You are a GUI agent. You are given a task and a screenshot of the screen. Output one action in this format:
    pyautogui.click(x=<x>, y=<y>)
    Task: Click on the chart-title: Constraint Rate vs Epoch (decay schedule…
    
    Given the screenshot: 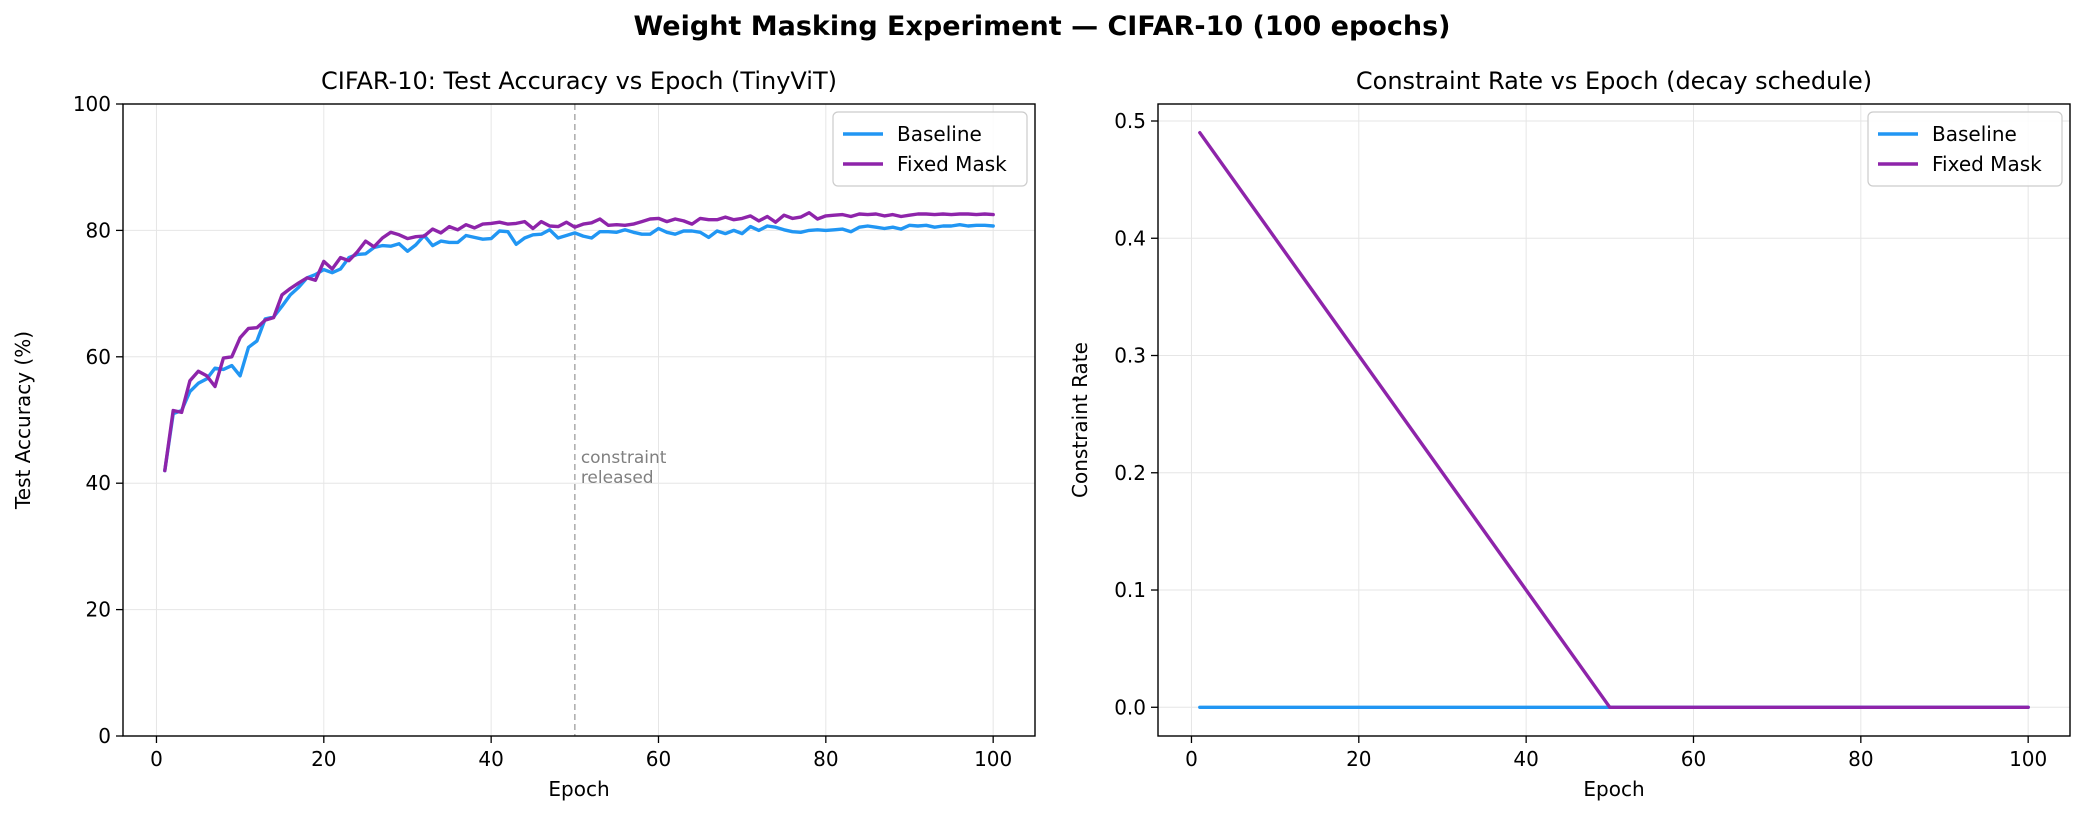 What is the action you would take?
    pyautogui.click(x=1614, y=81)
    